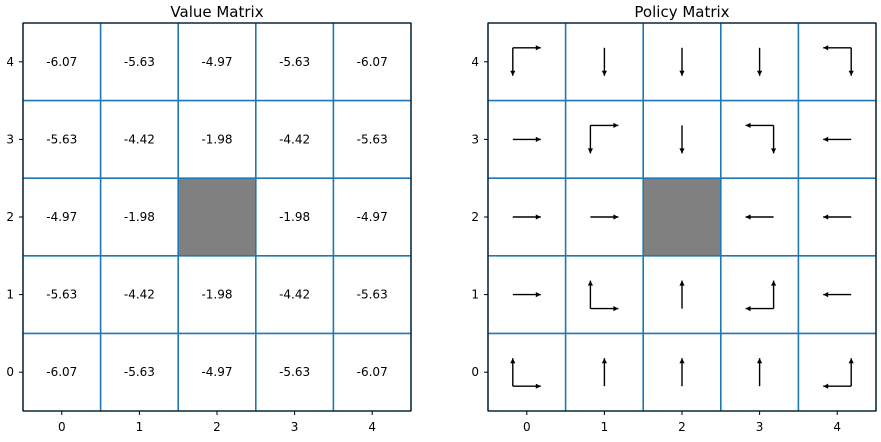  What do you see at coordinates (681, 12) in the screenshot?
I see `chart-title: Policy Matrix` at bounding box center [681, 12].